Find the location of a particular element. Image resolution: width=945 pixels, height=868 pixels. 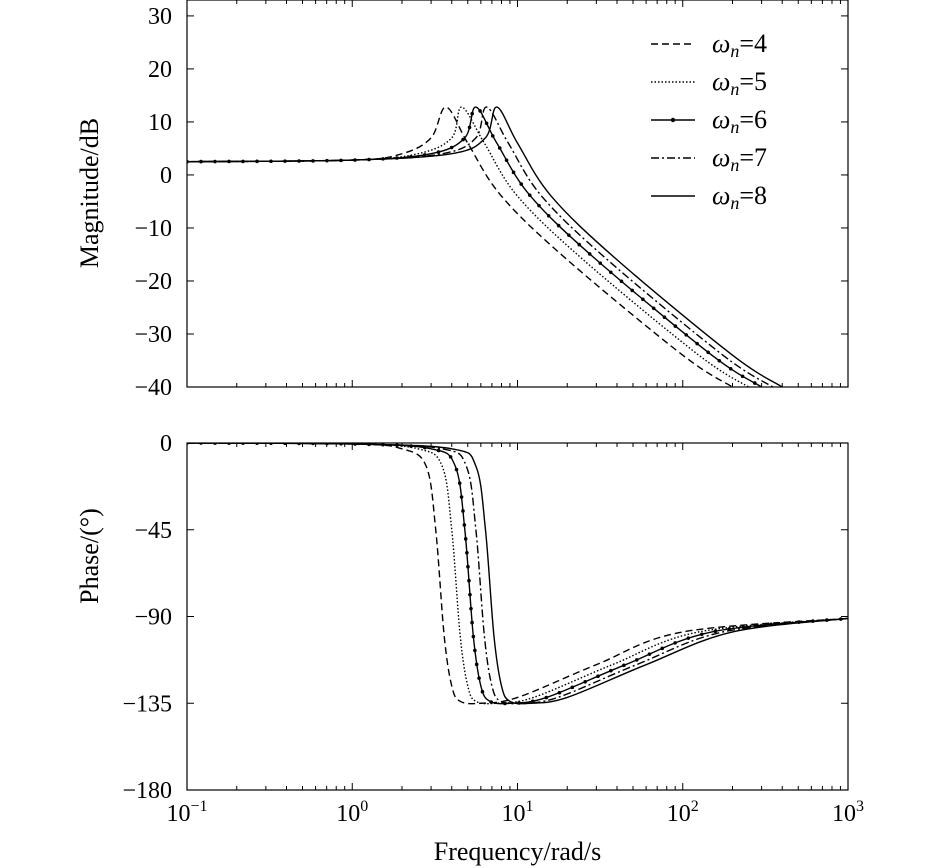

legend-entry: ωn=7 is located at coordinates (739, 159).